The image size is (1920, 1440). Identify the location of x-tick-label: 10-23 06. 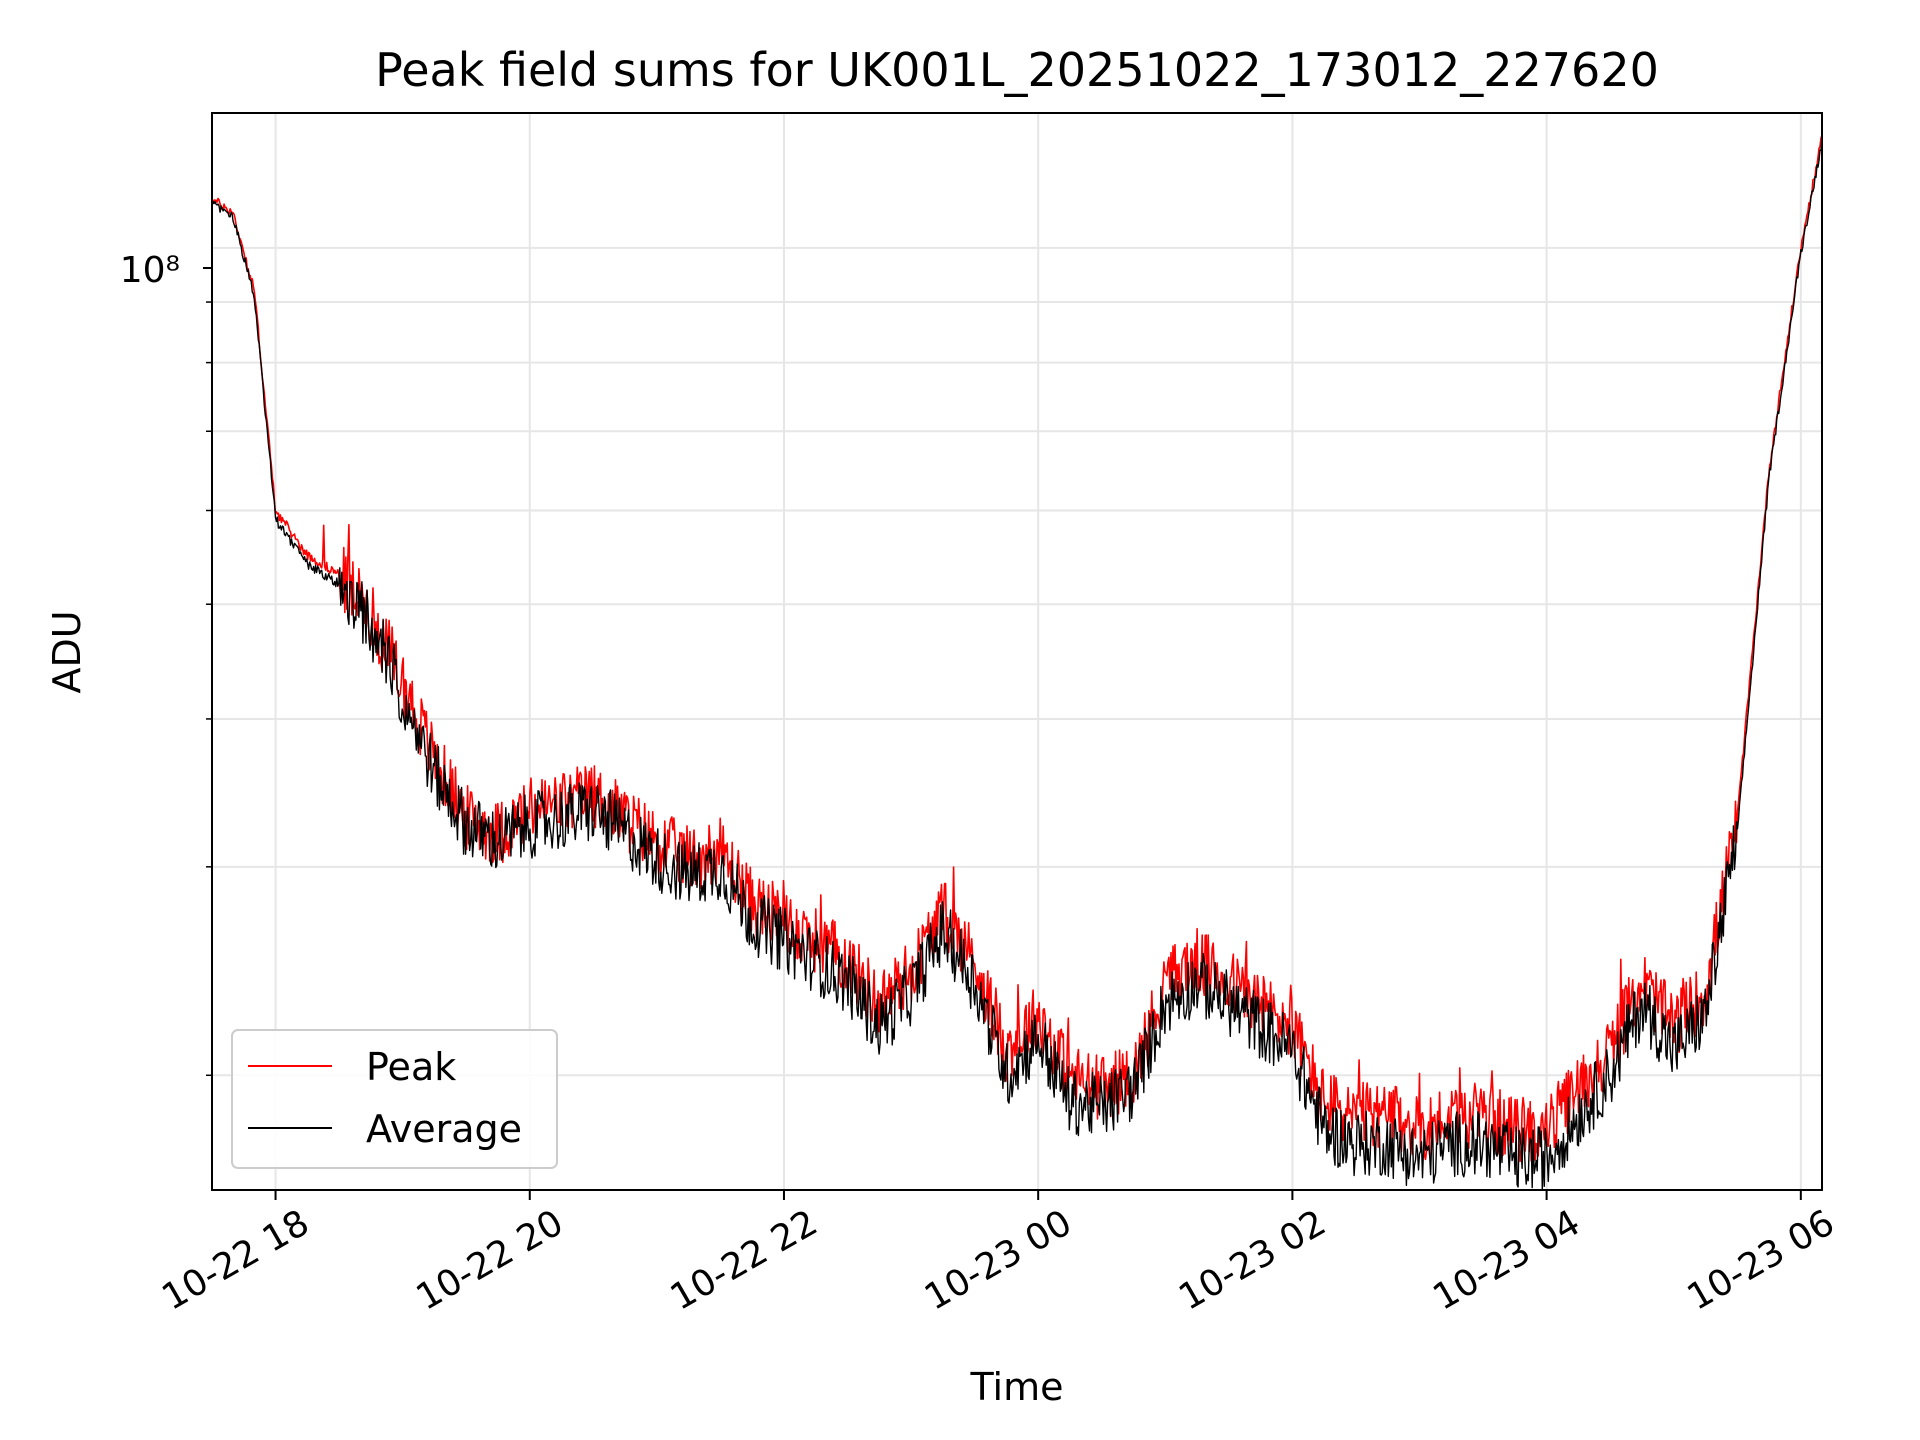
(1761, 1260).